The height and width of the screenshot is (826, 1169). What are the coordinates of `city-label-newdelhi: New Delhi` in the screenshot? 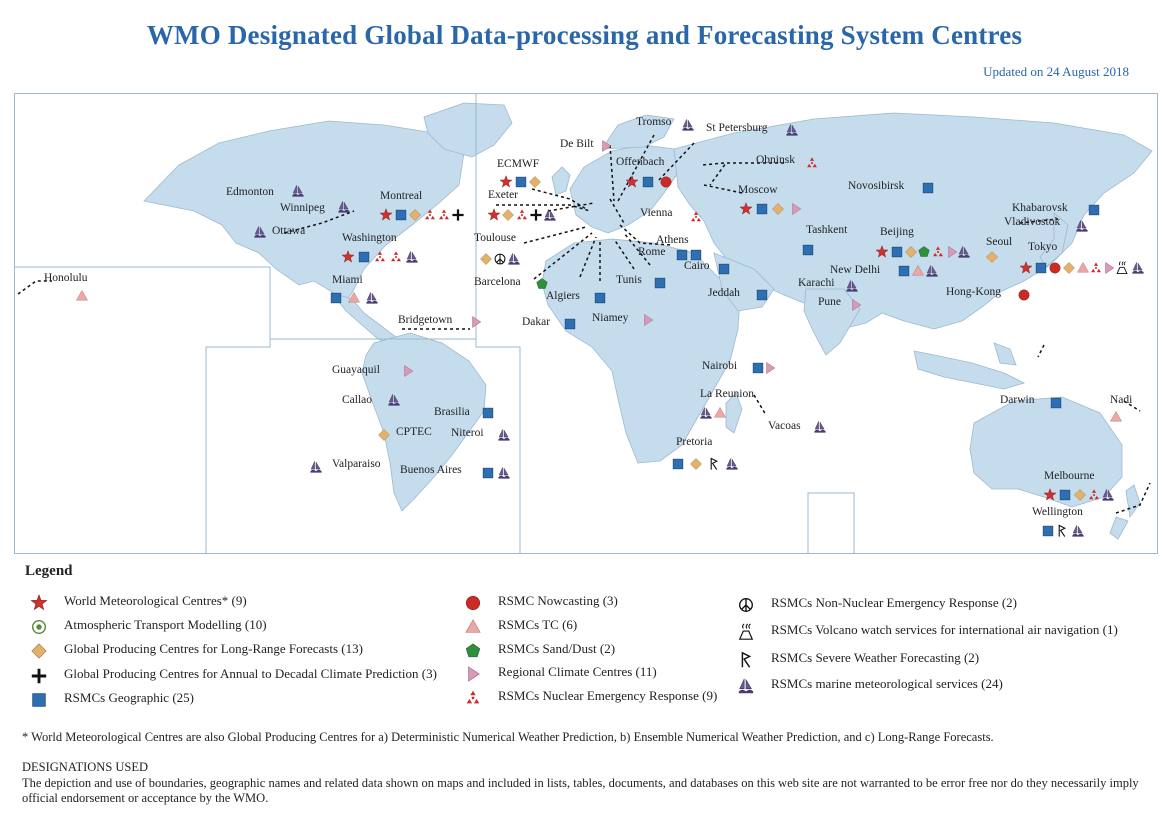 It's located at (855, 270).